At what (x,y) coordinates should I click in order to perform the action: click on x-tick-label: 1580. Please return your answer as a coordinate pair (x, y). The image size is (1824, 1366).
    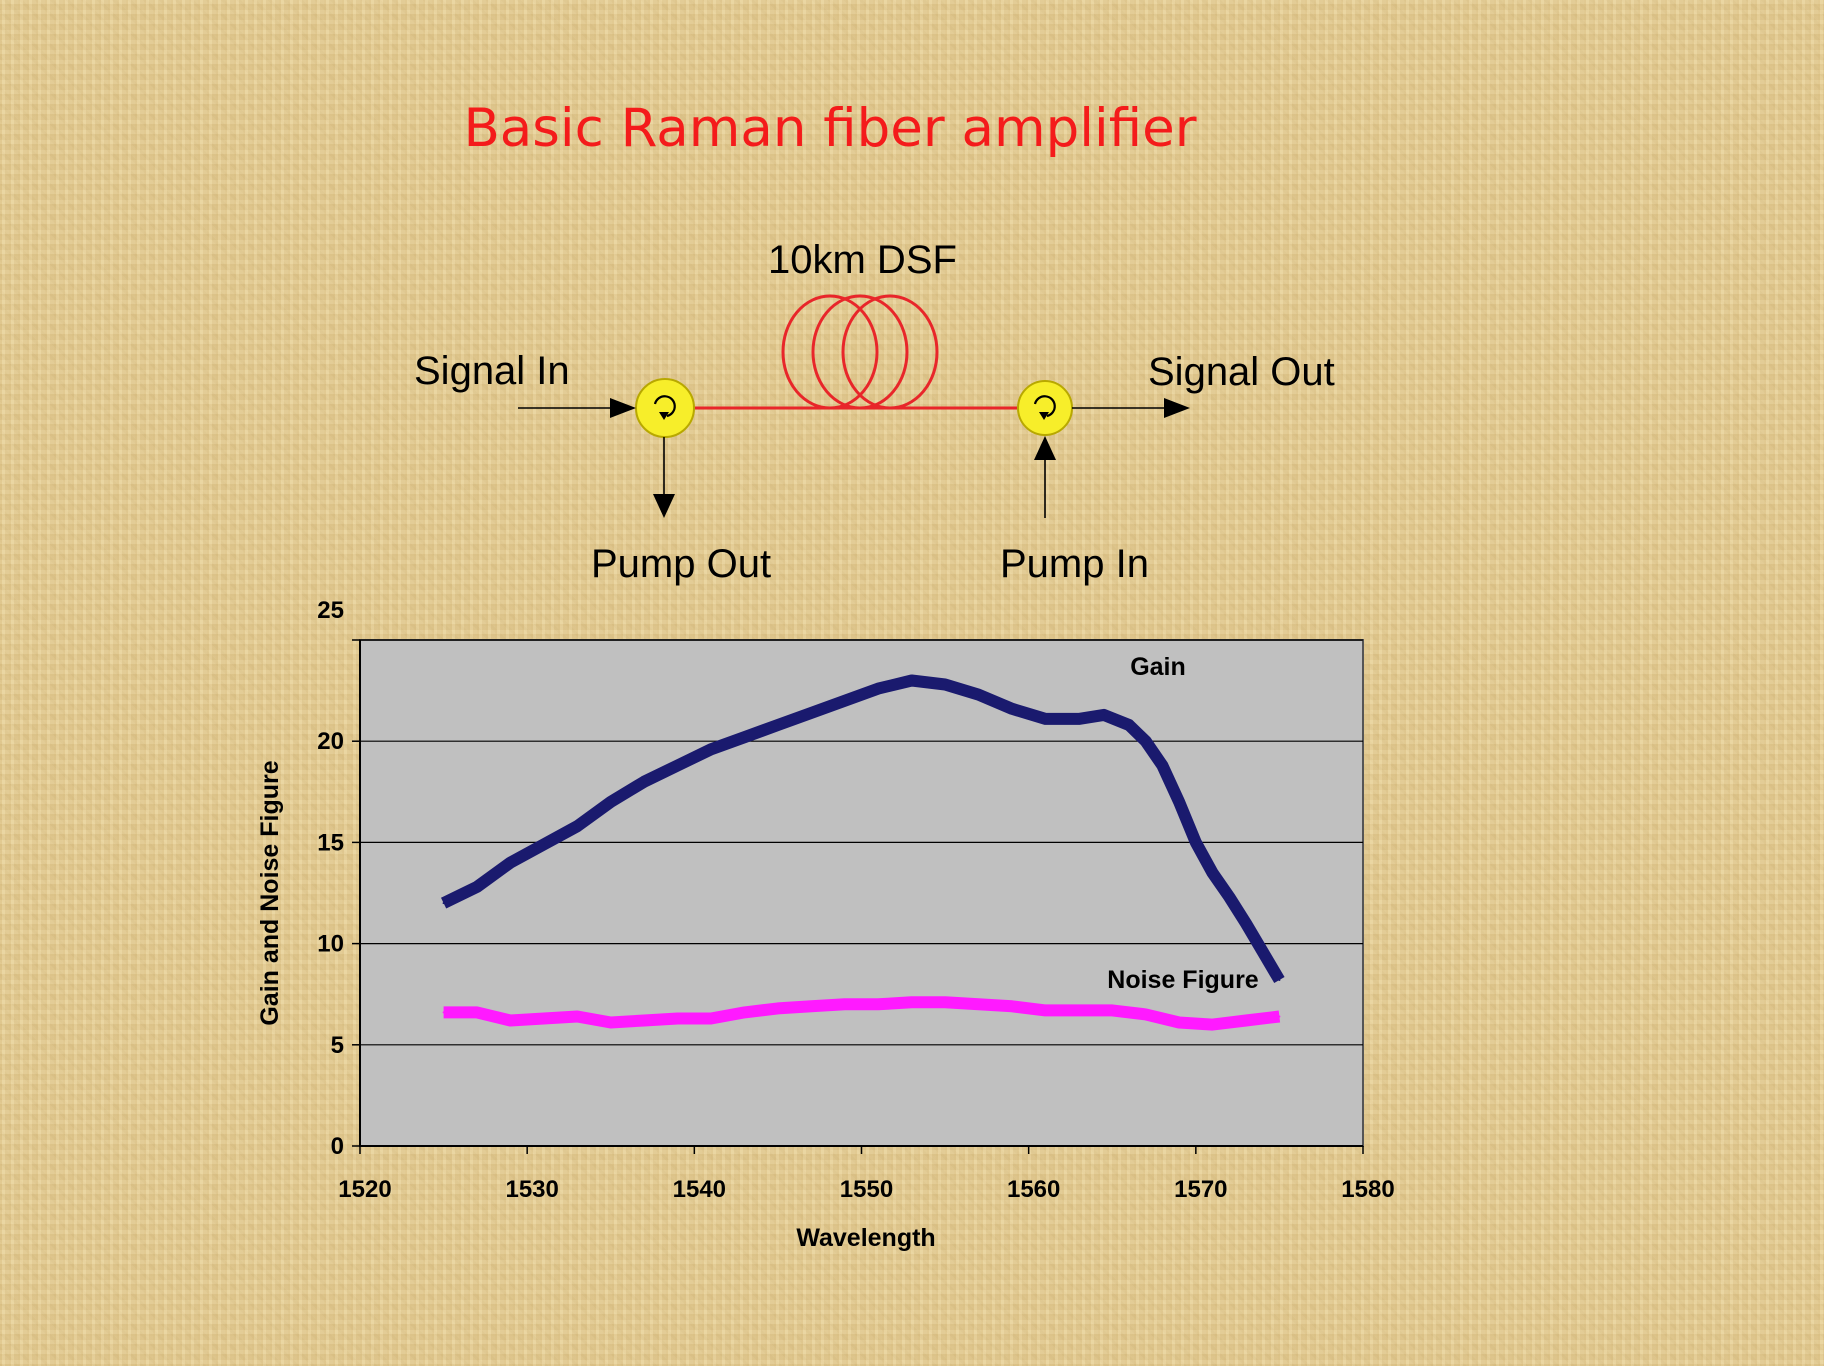
    Looking at the image, I should click on (1367, 1189).